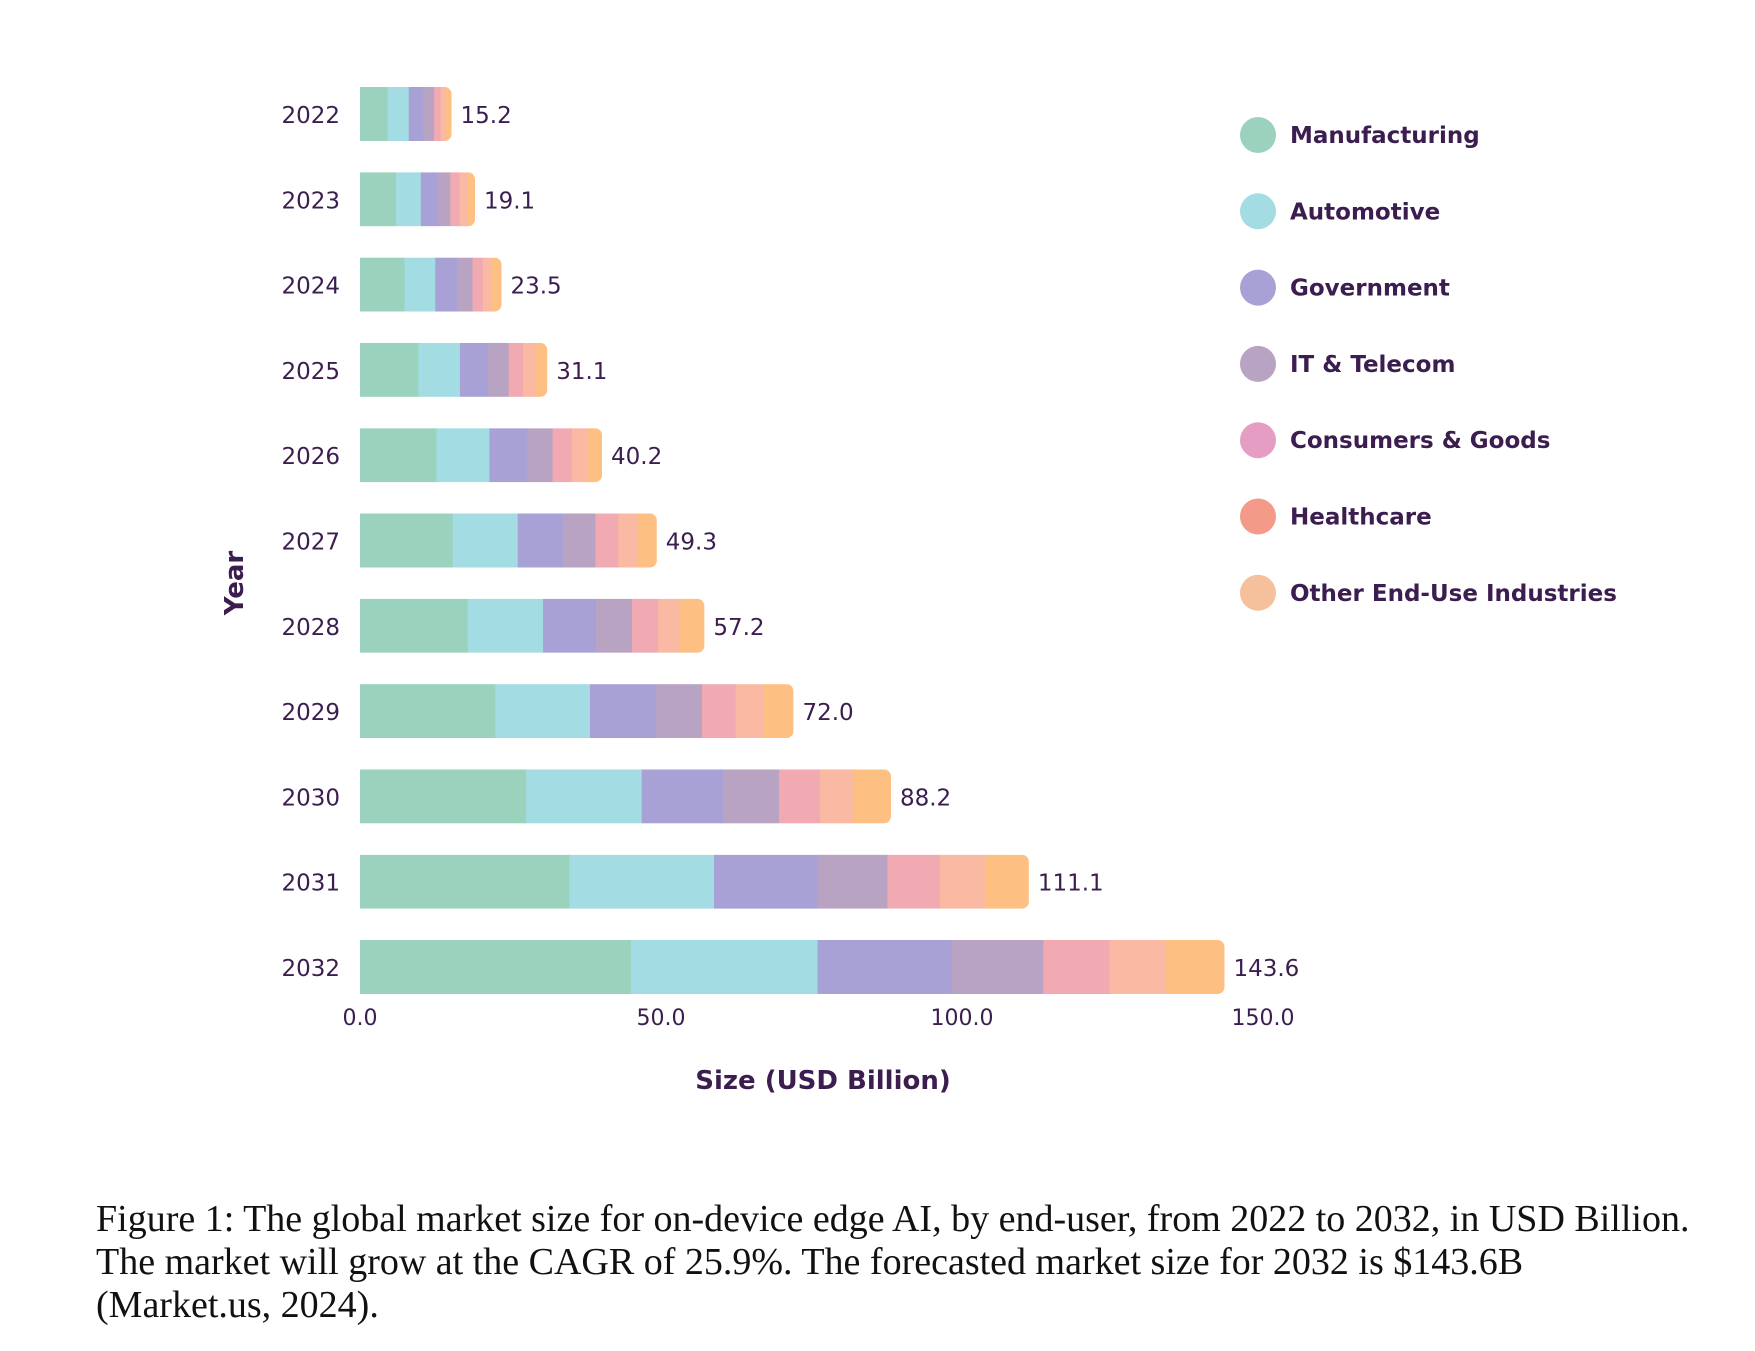  Describe the element at coordinates (530, 369) in the screenshot. I see `bar-segment-healthcare-2025` at that location.